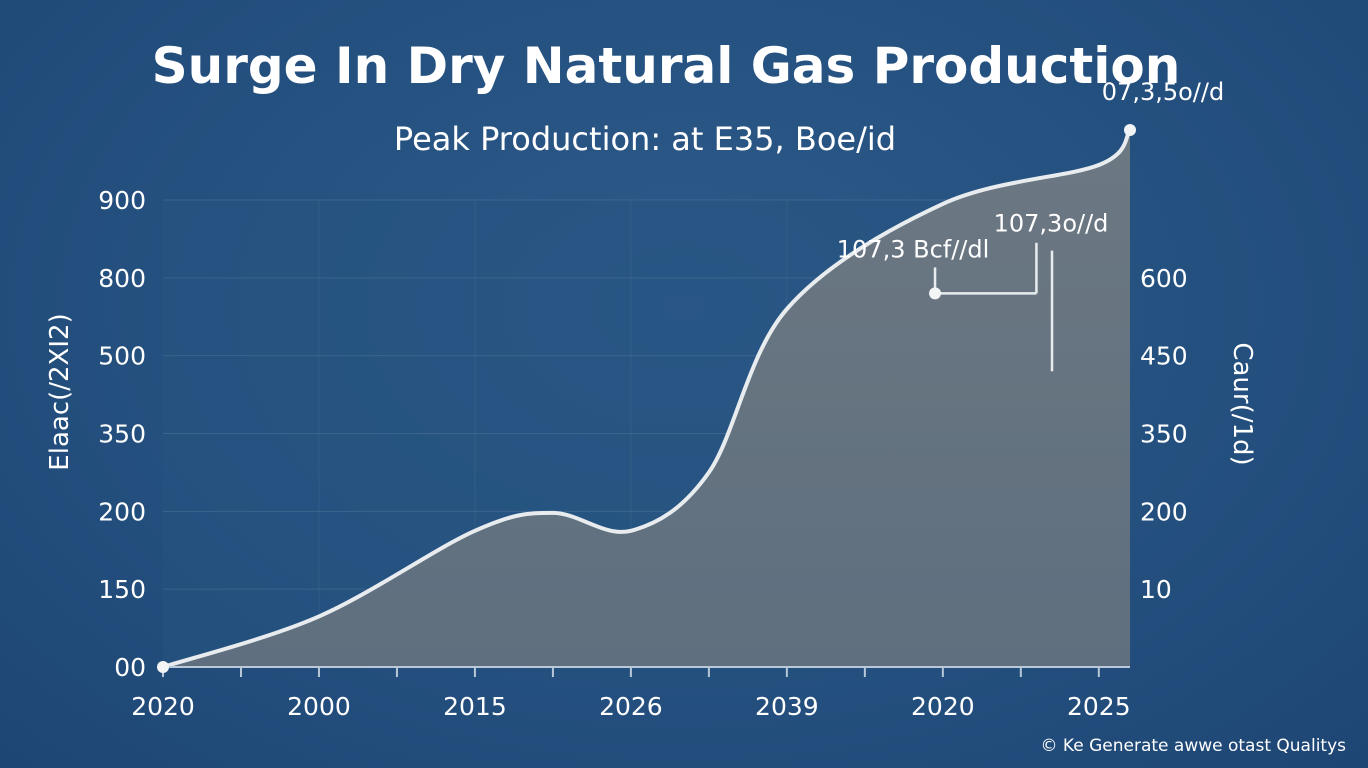 This screenshot has width=1368, height=768. What do you see at coordinates (913, 249) in the screenshot?
I see `annotation-label: 107,3 Bcf//dl` at bounding box center [913, 249].